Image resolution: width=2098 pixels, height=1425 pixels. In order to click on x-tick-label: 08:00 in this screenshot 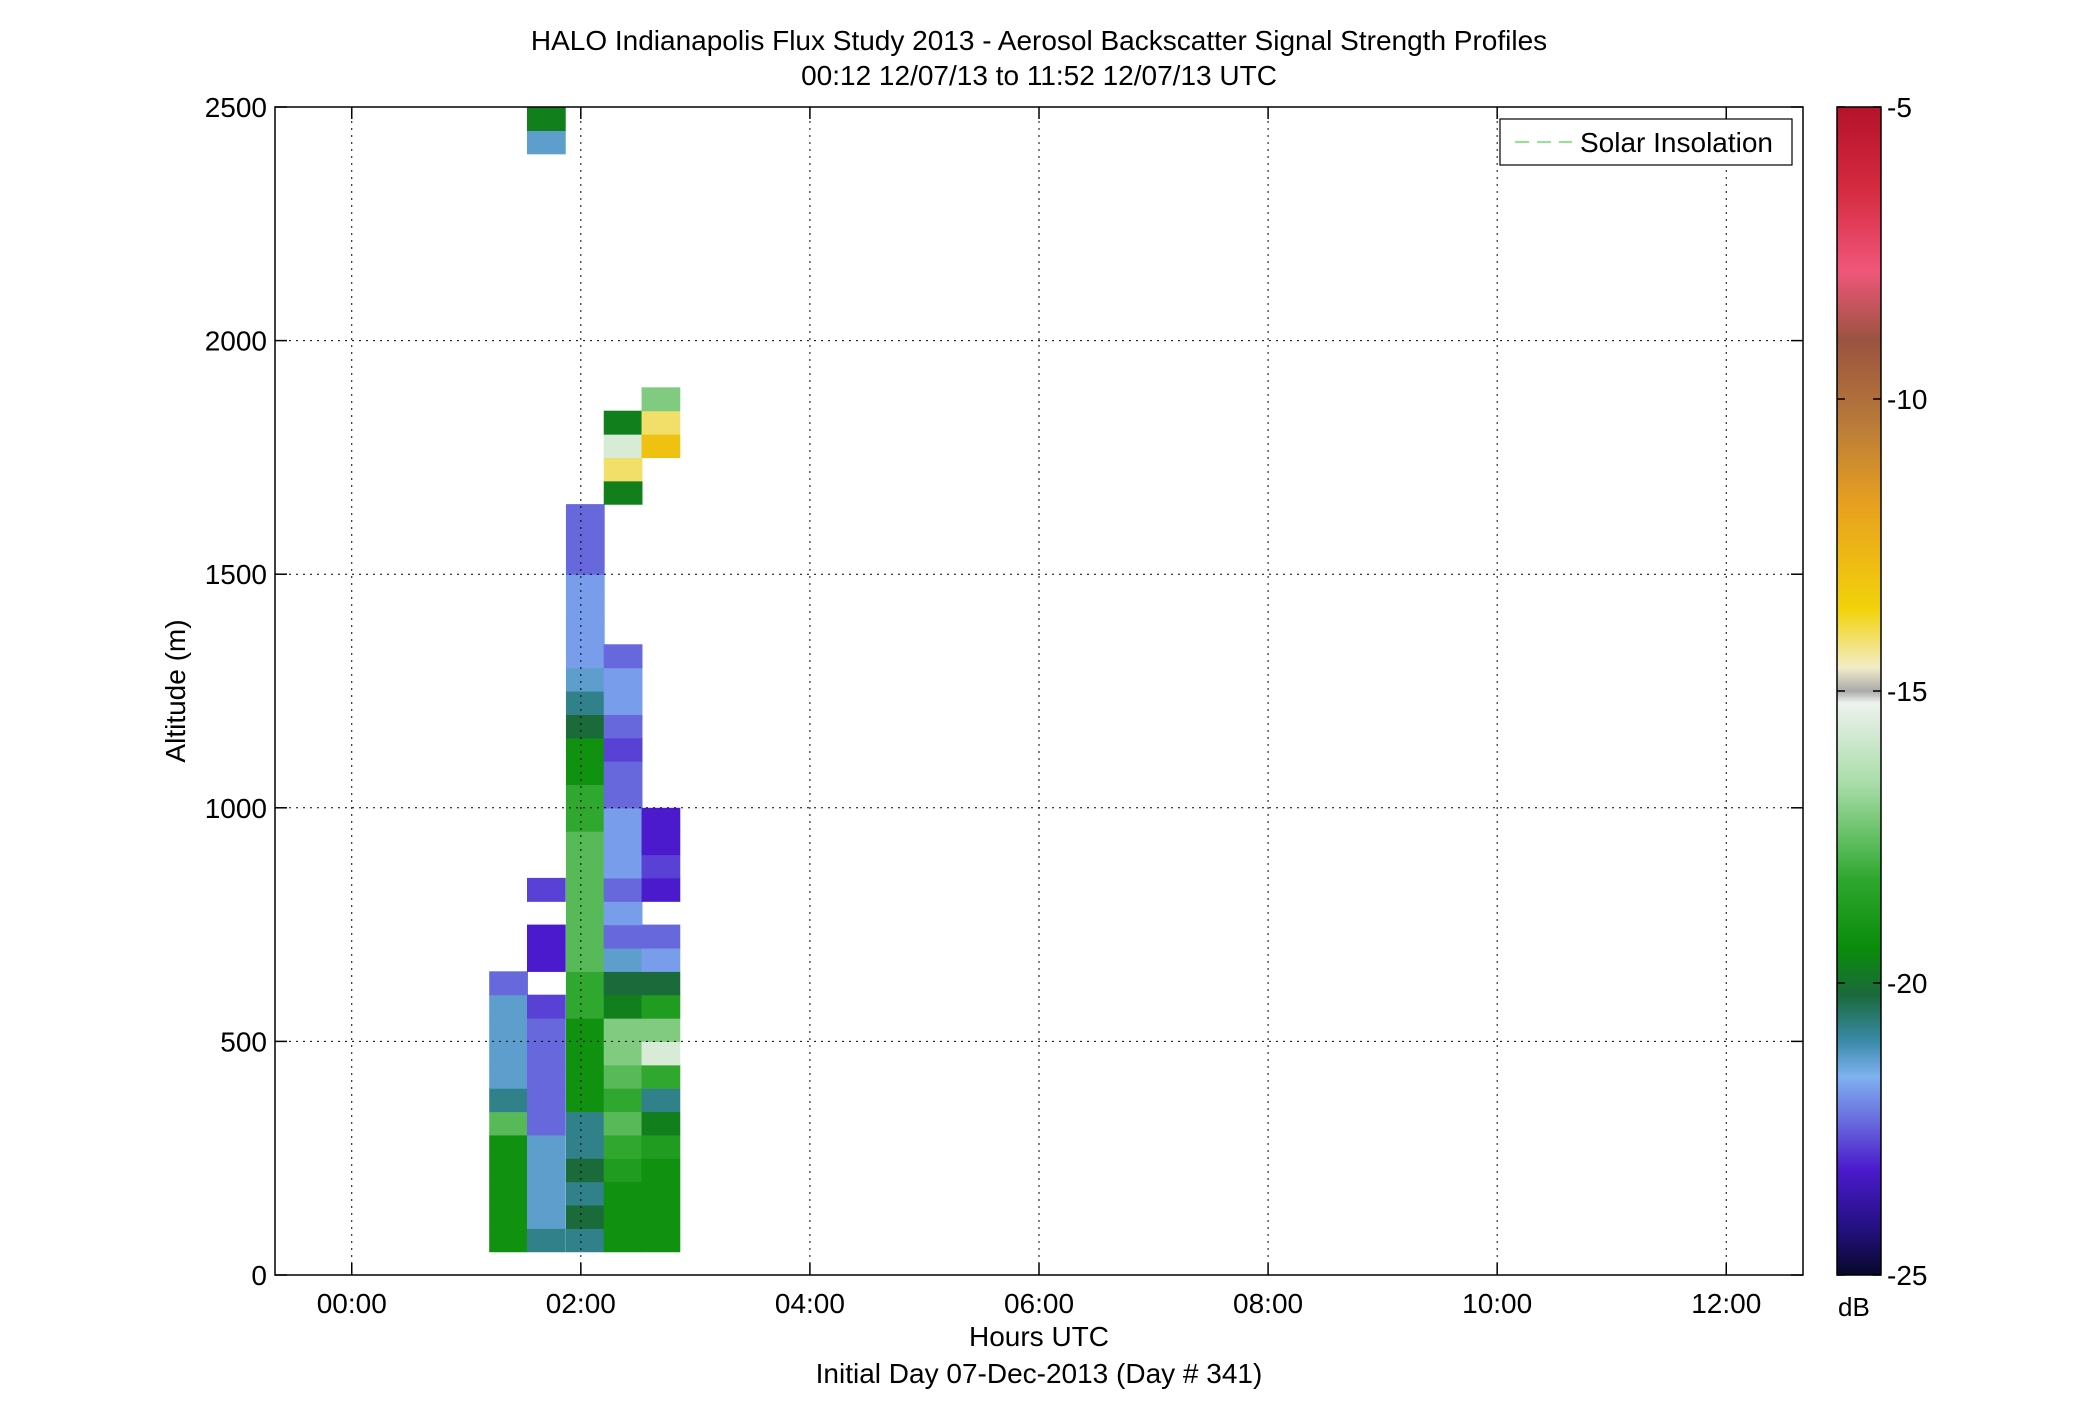, I will do `click(1268, 1303)`.